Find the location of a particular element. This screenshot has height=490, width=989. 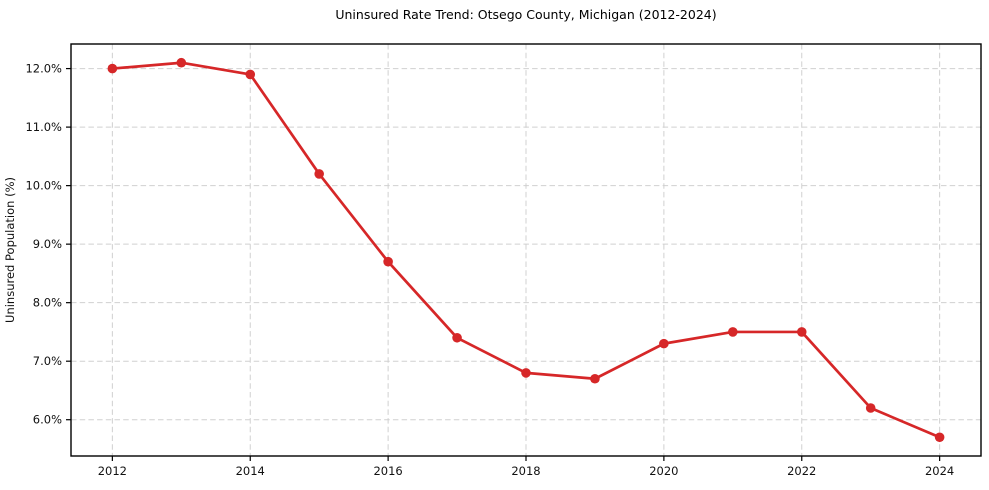

y-tick-label: 11.0% is located at coordinates (43, 127).